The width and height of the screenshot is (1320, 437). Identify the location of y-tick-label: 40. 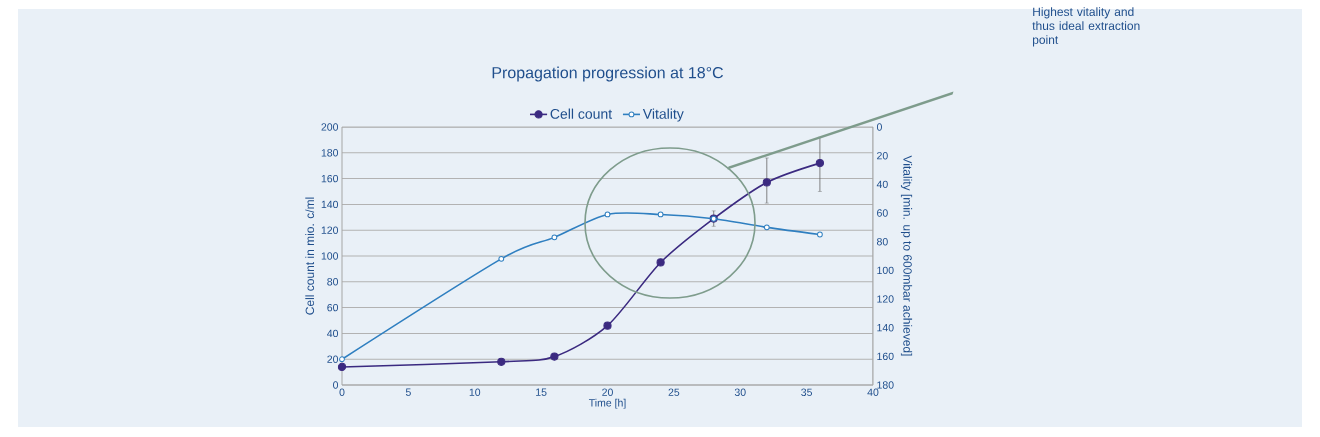
(333, 333).